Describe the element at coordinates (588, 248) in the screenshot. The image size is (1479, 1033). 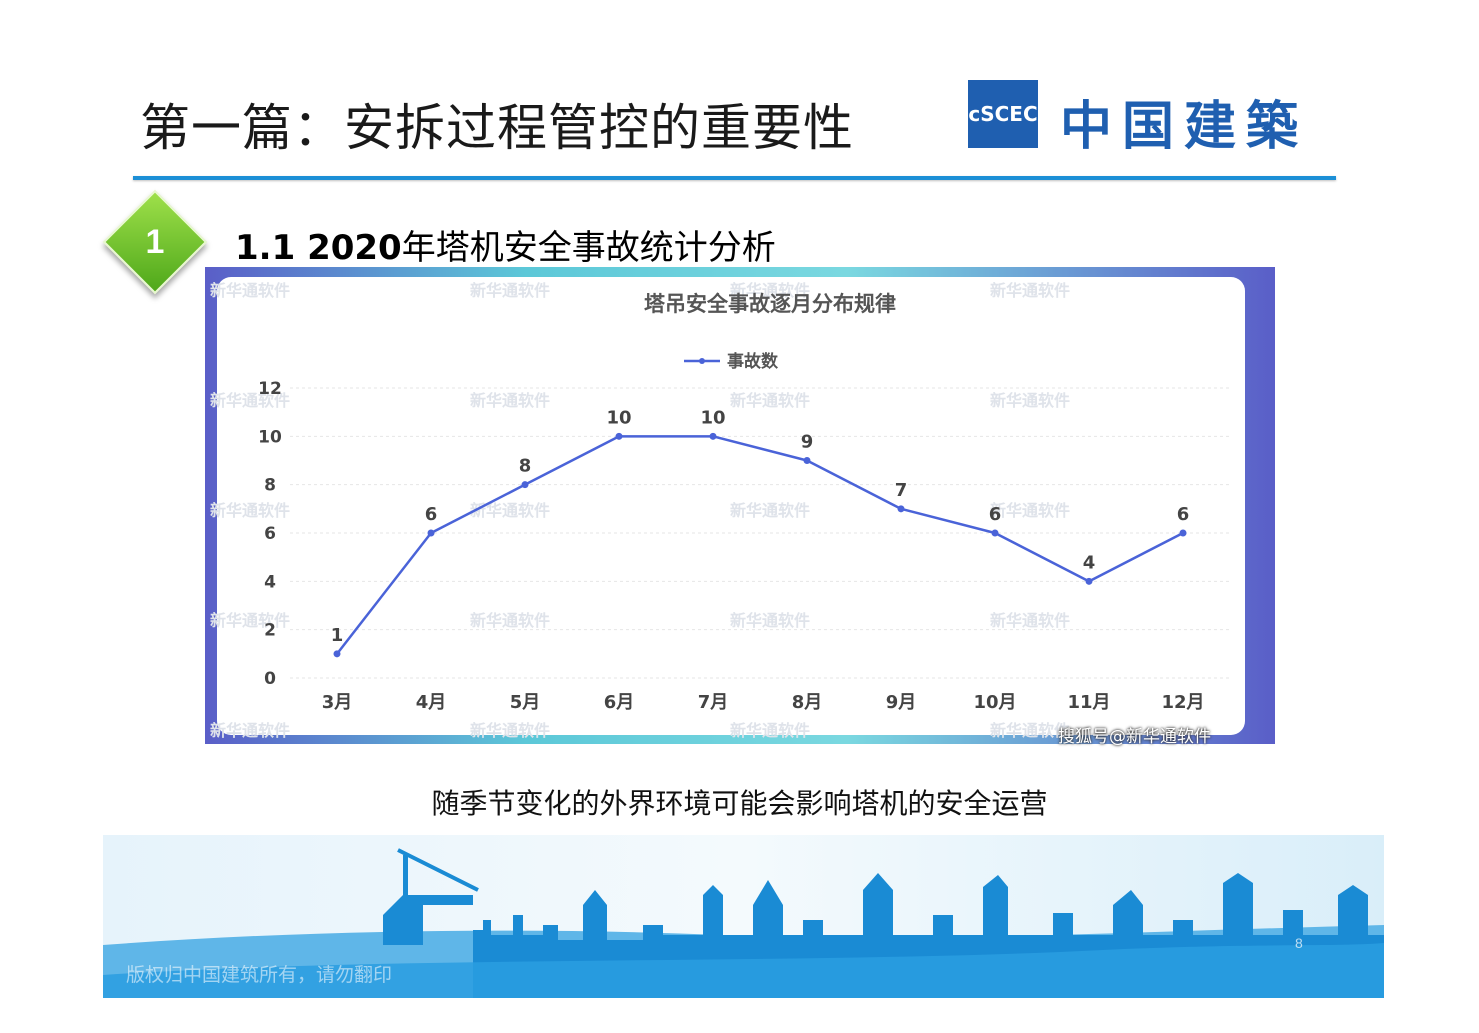
I see `section-title-rest: 年塔机安全事故统计分析` at that location.